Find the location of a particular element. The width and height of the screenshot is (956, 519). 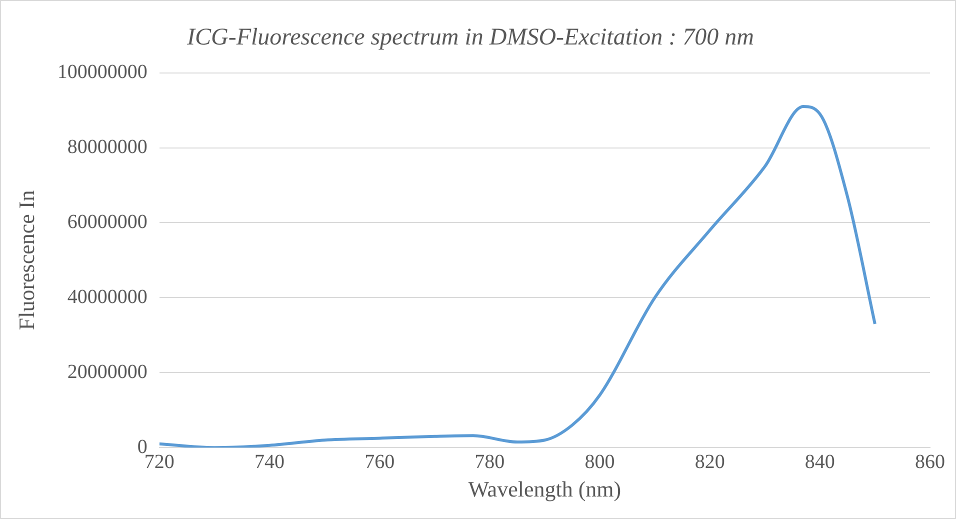

y-tick-label: 100000000 is located at coordinates (102, 72).